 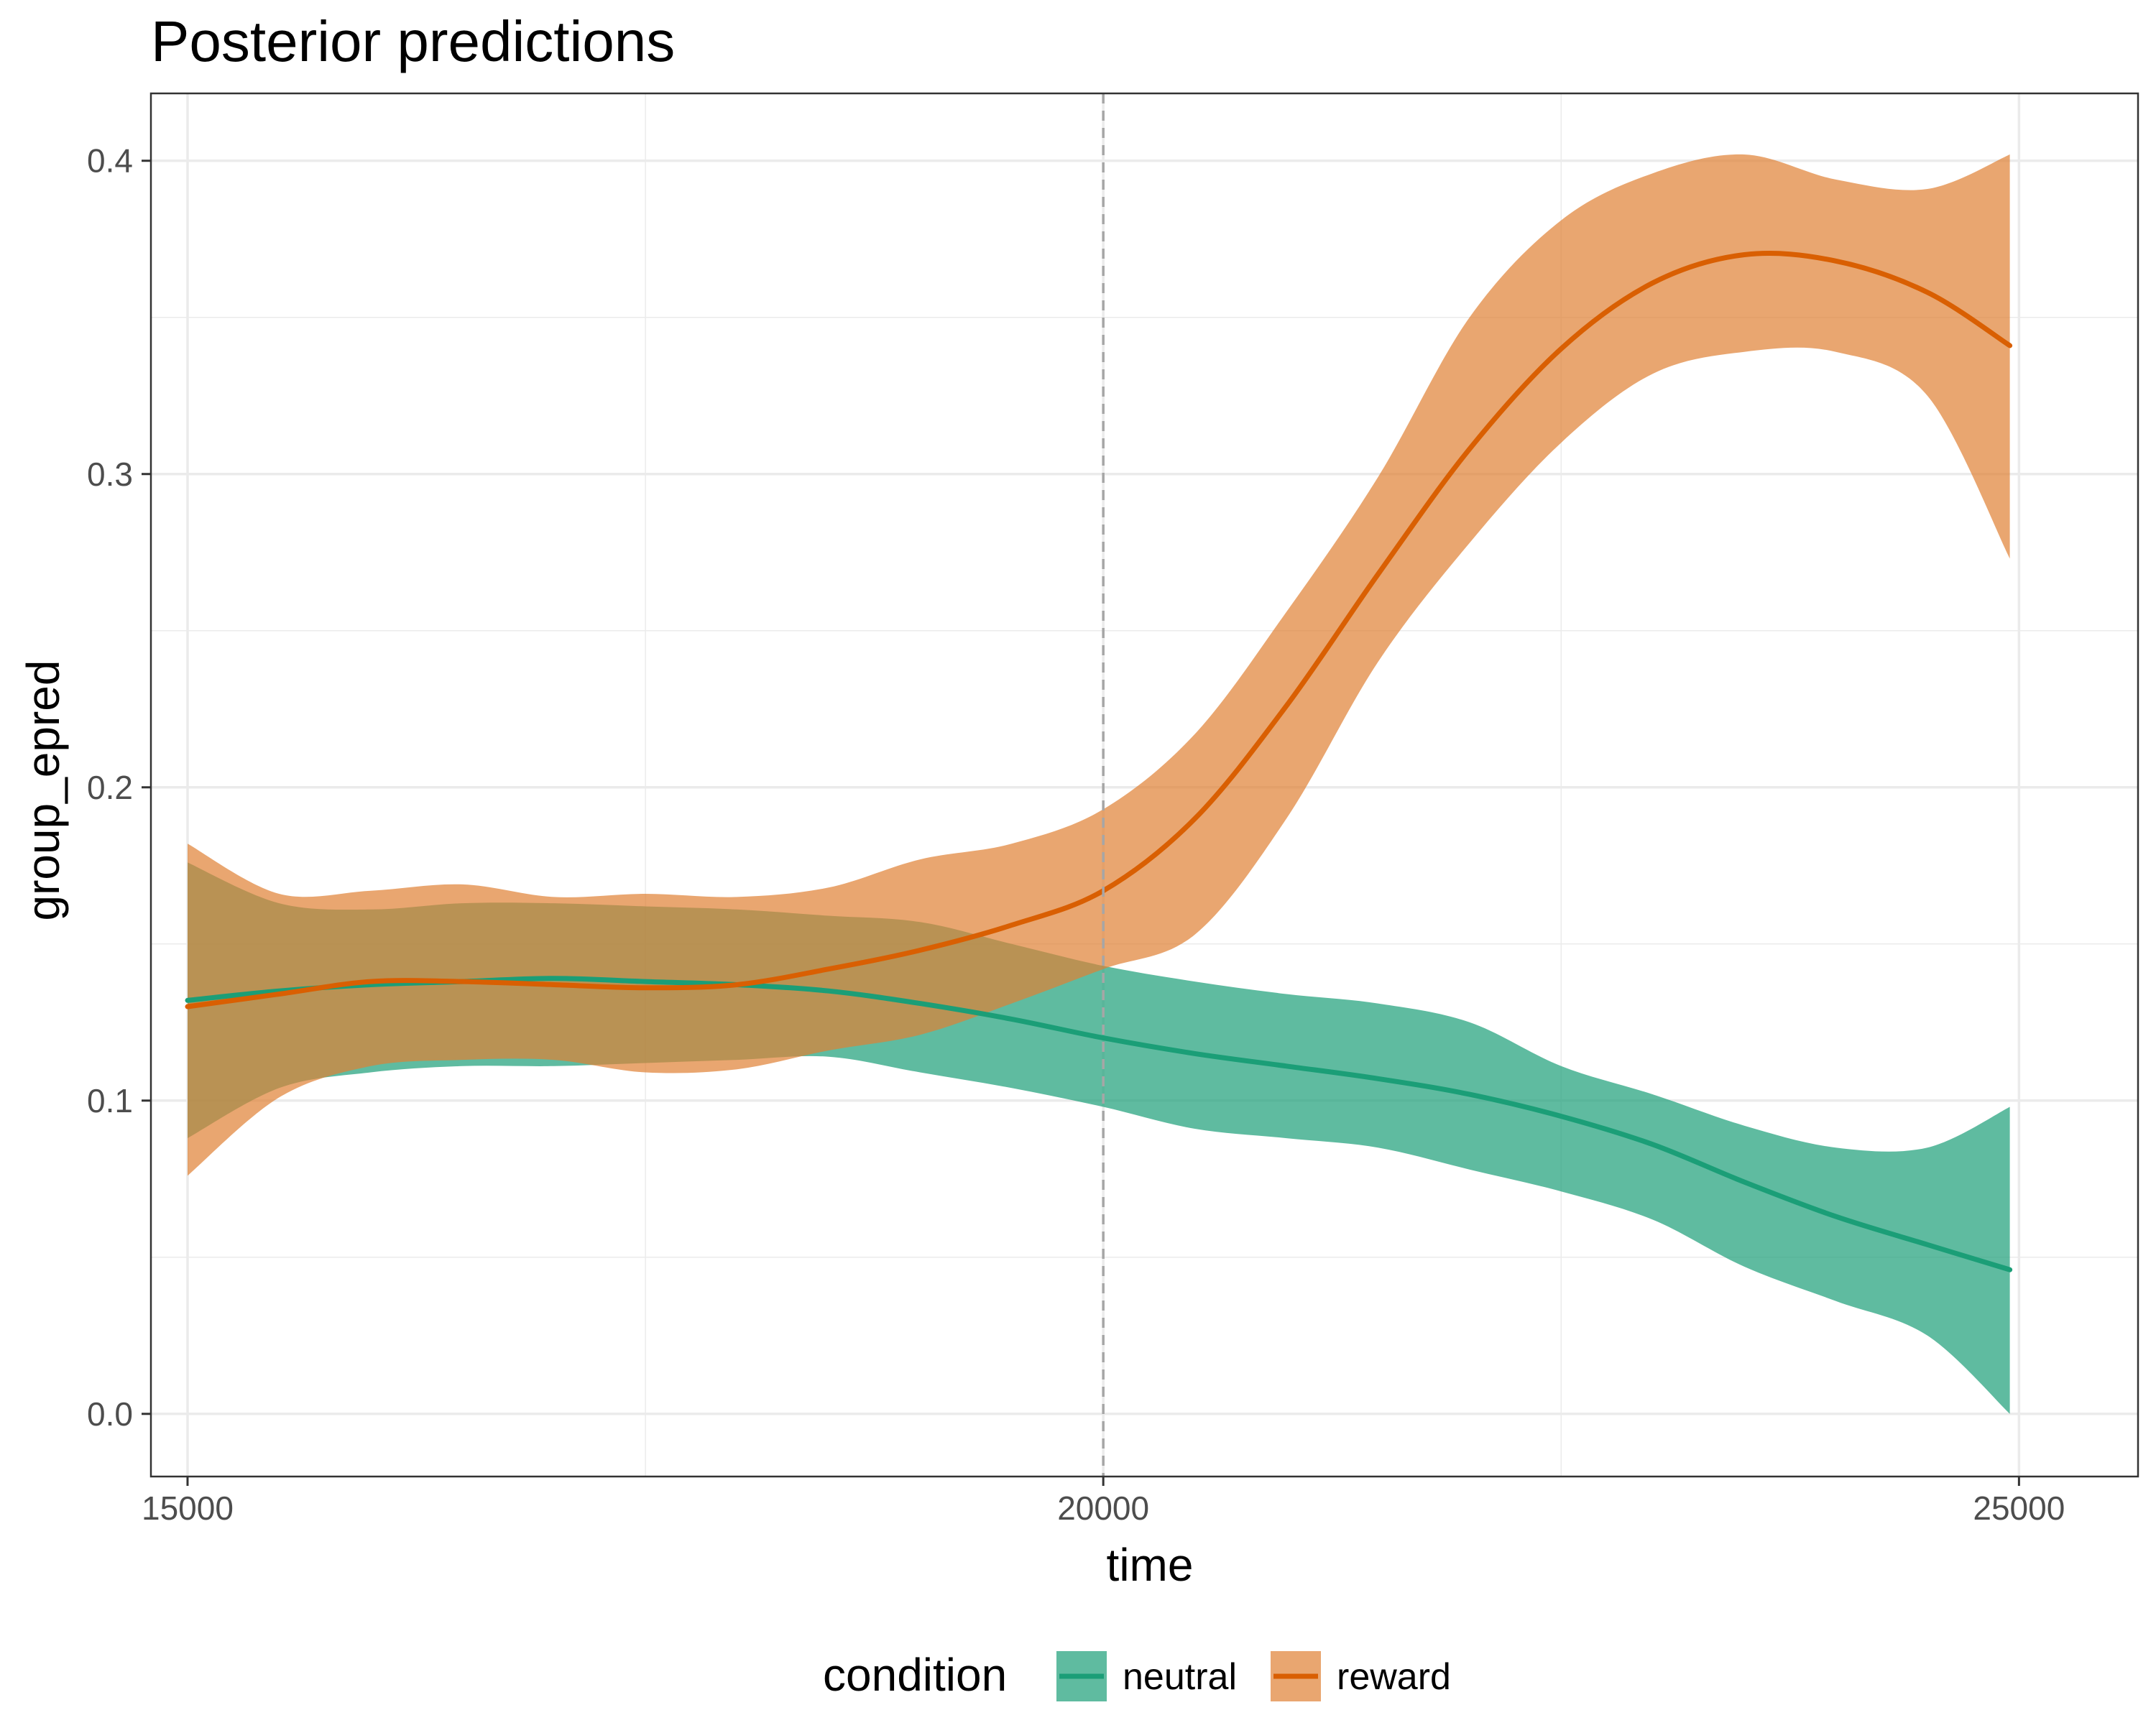 What do you see at coordinates (110, 161) in the screenshot?
I see `y-tick-label: 0.4` at bounding box center [110, 161].